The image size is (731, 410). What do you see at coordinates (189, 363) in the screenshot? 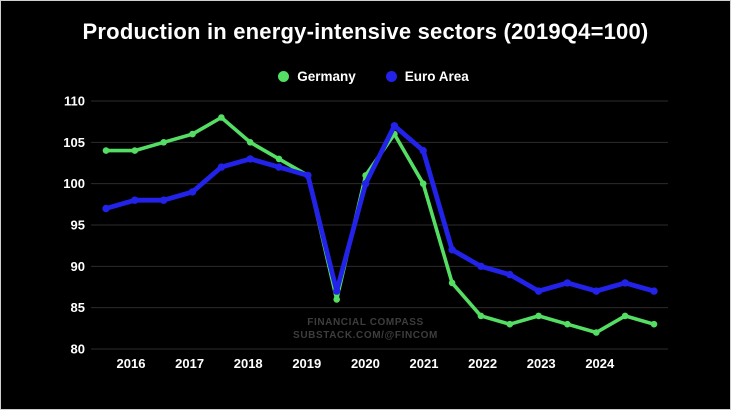
I see `x-tick-label: 2017` at bounding box center [189, 363].